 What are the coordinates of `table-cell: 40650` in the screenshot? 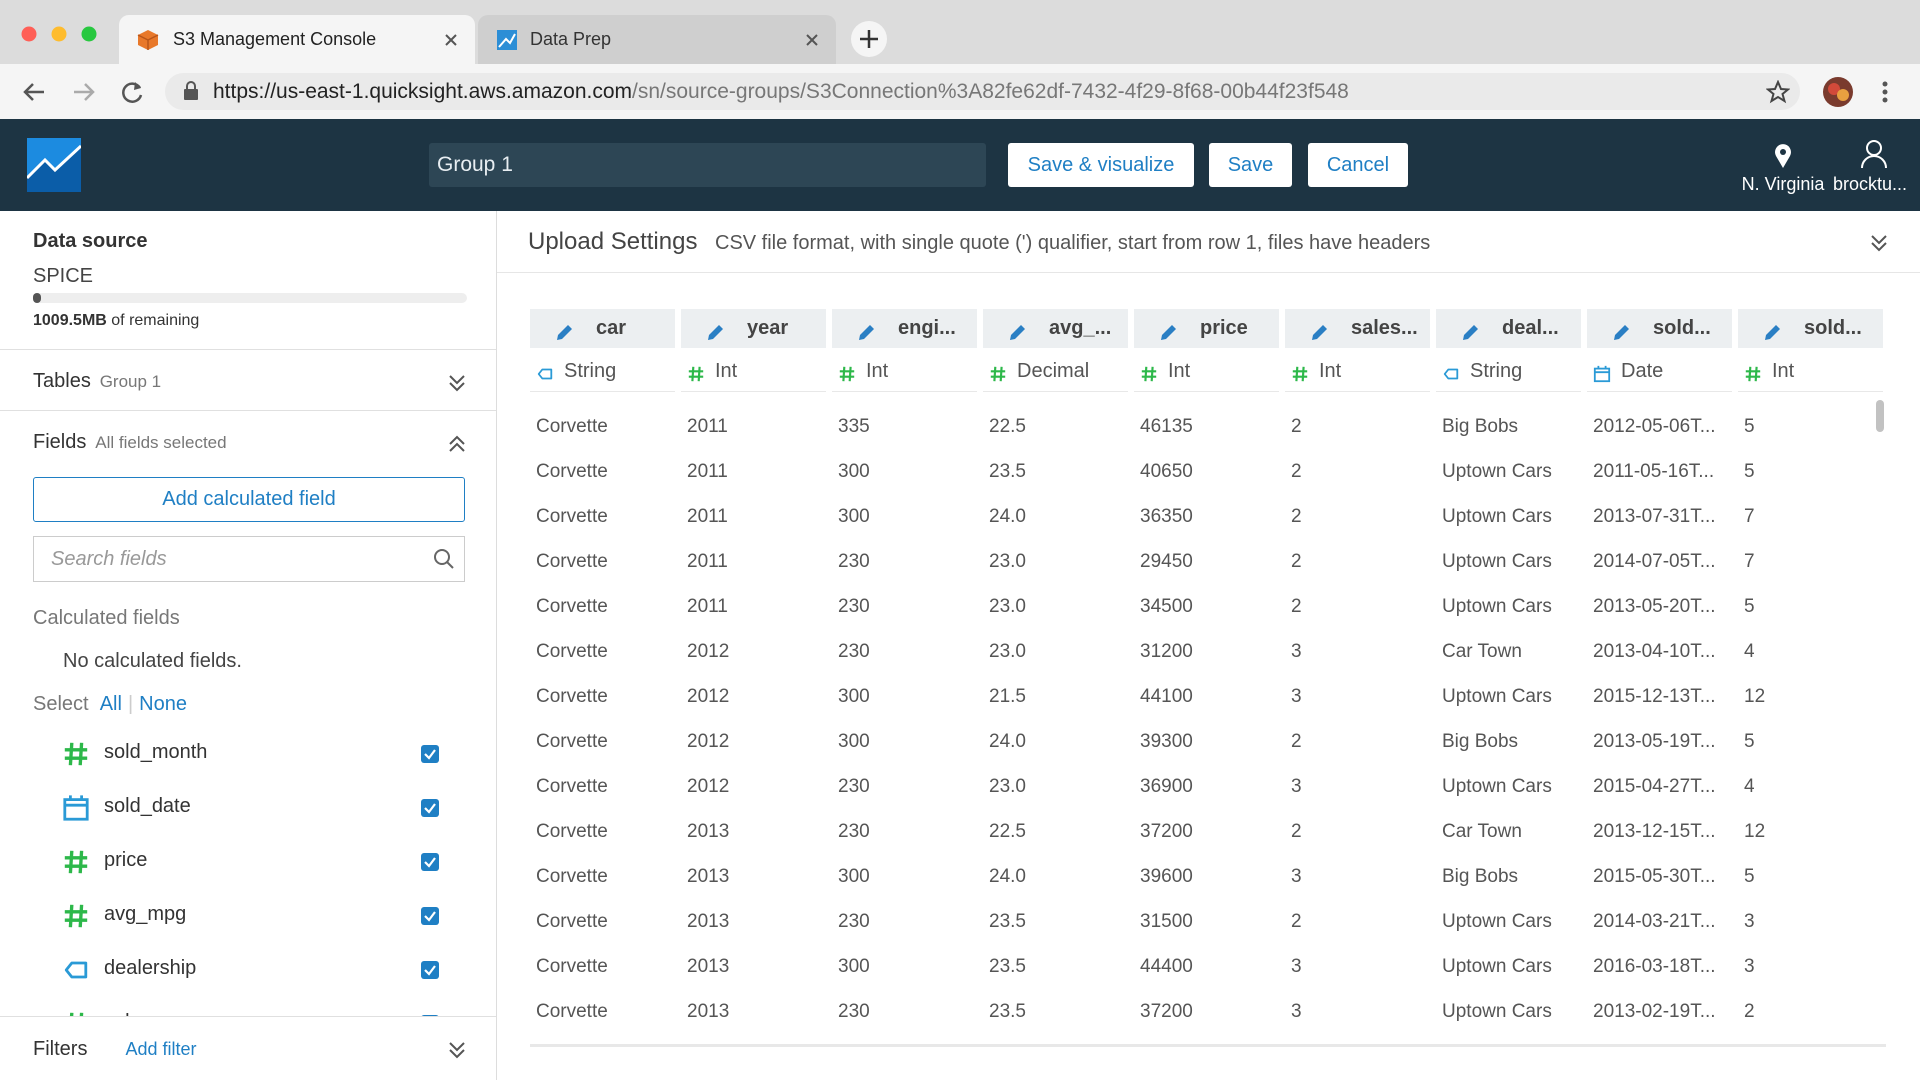 It's located at (1166, 471).